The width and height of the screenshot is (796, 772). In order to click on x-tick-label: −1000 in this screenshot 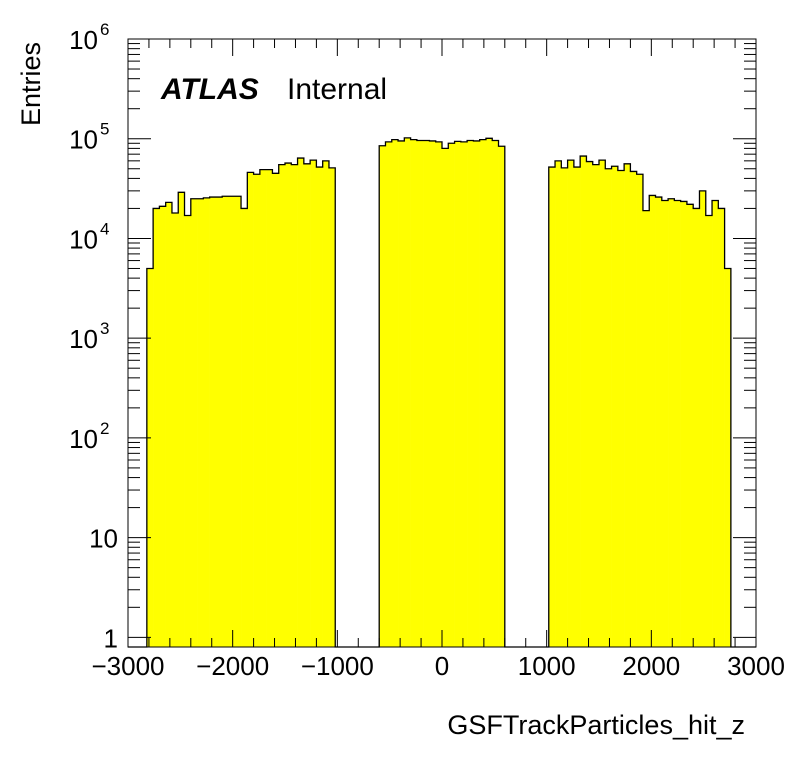, I will do `click(337, 666)`.